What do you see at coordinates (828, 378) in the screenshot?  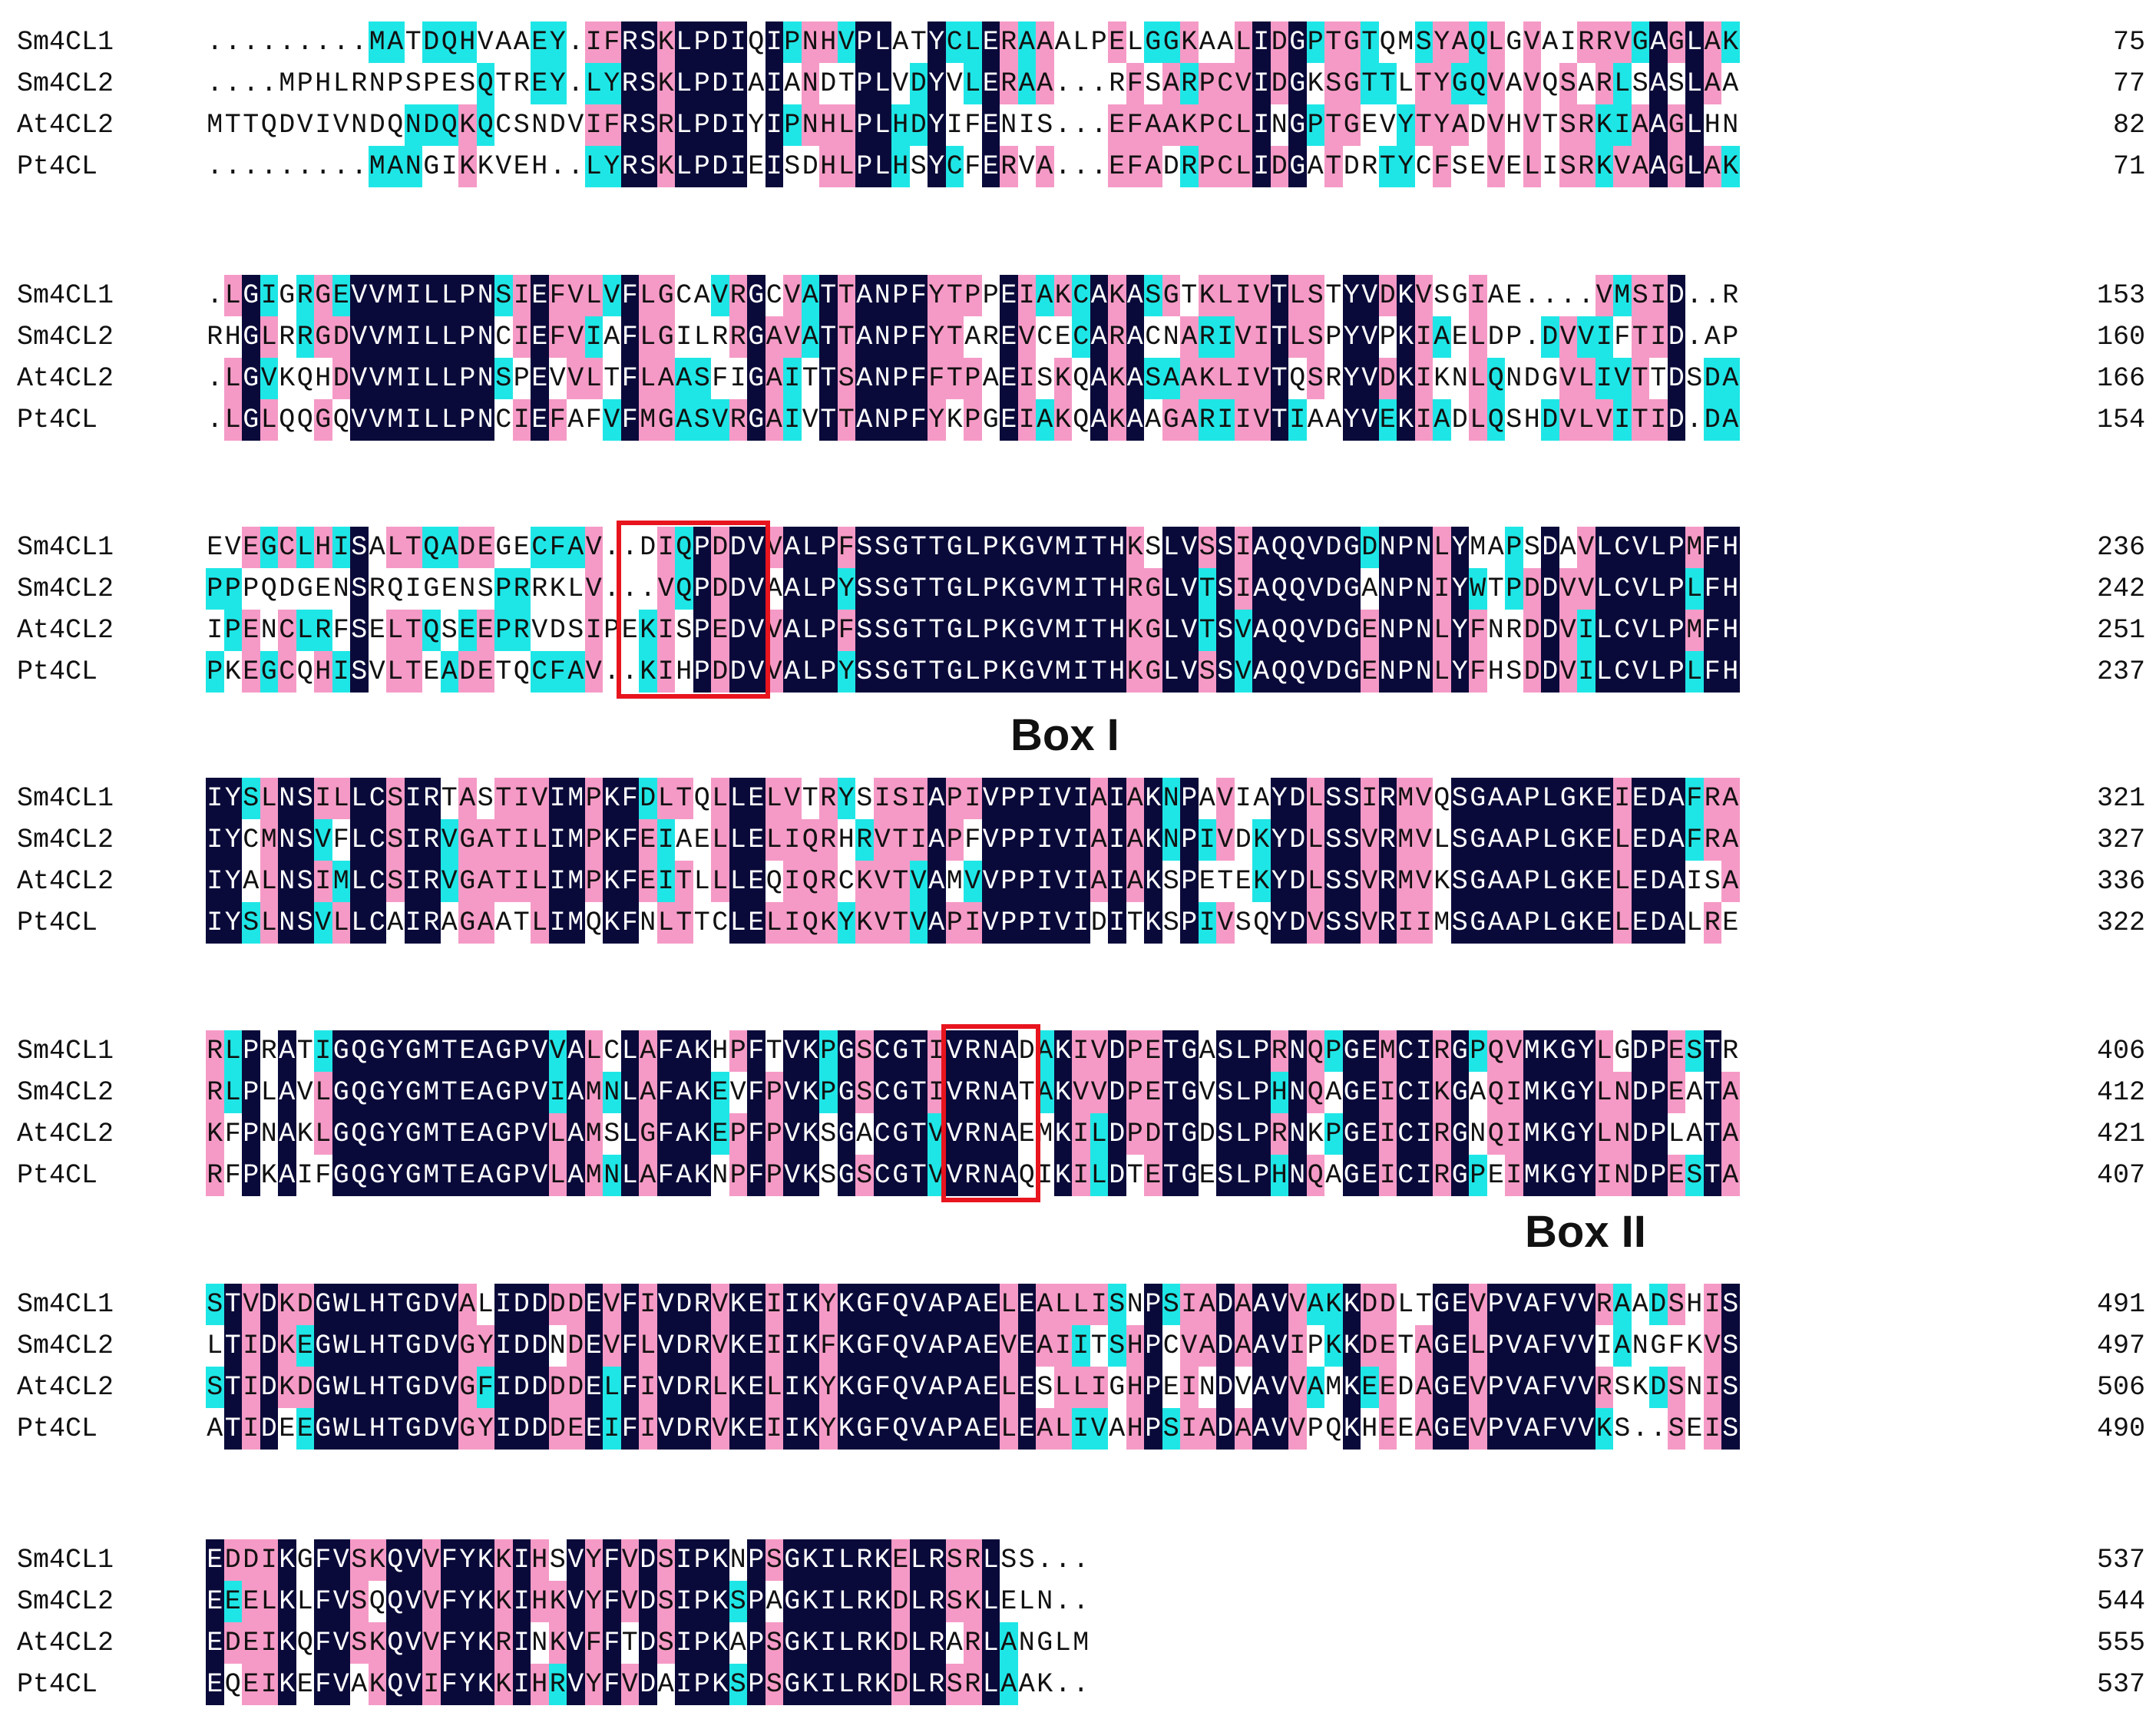 I see `residue: T` at bounding box center [828, 378].